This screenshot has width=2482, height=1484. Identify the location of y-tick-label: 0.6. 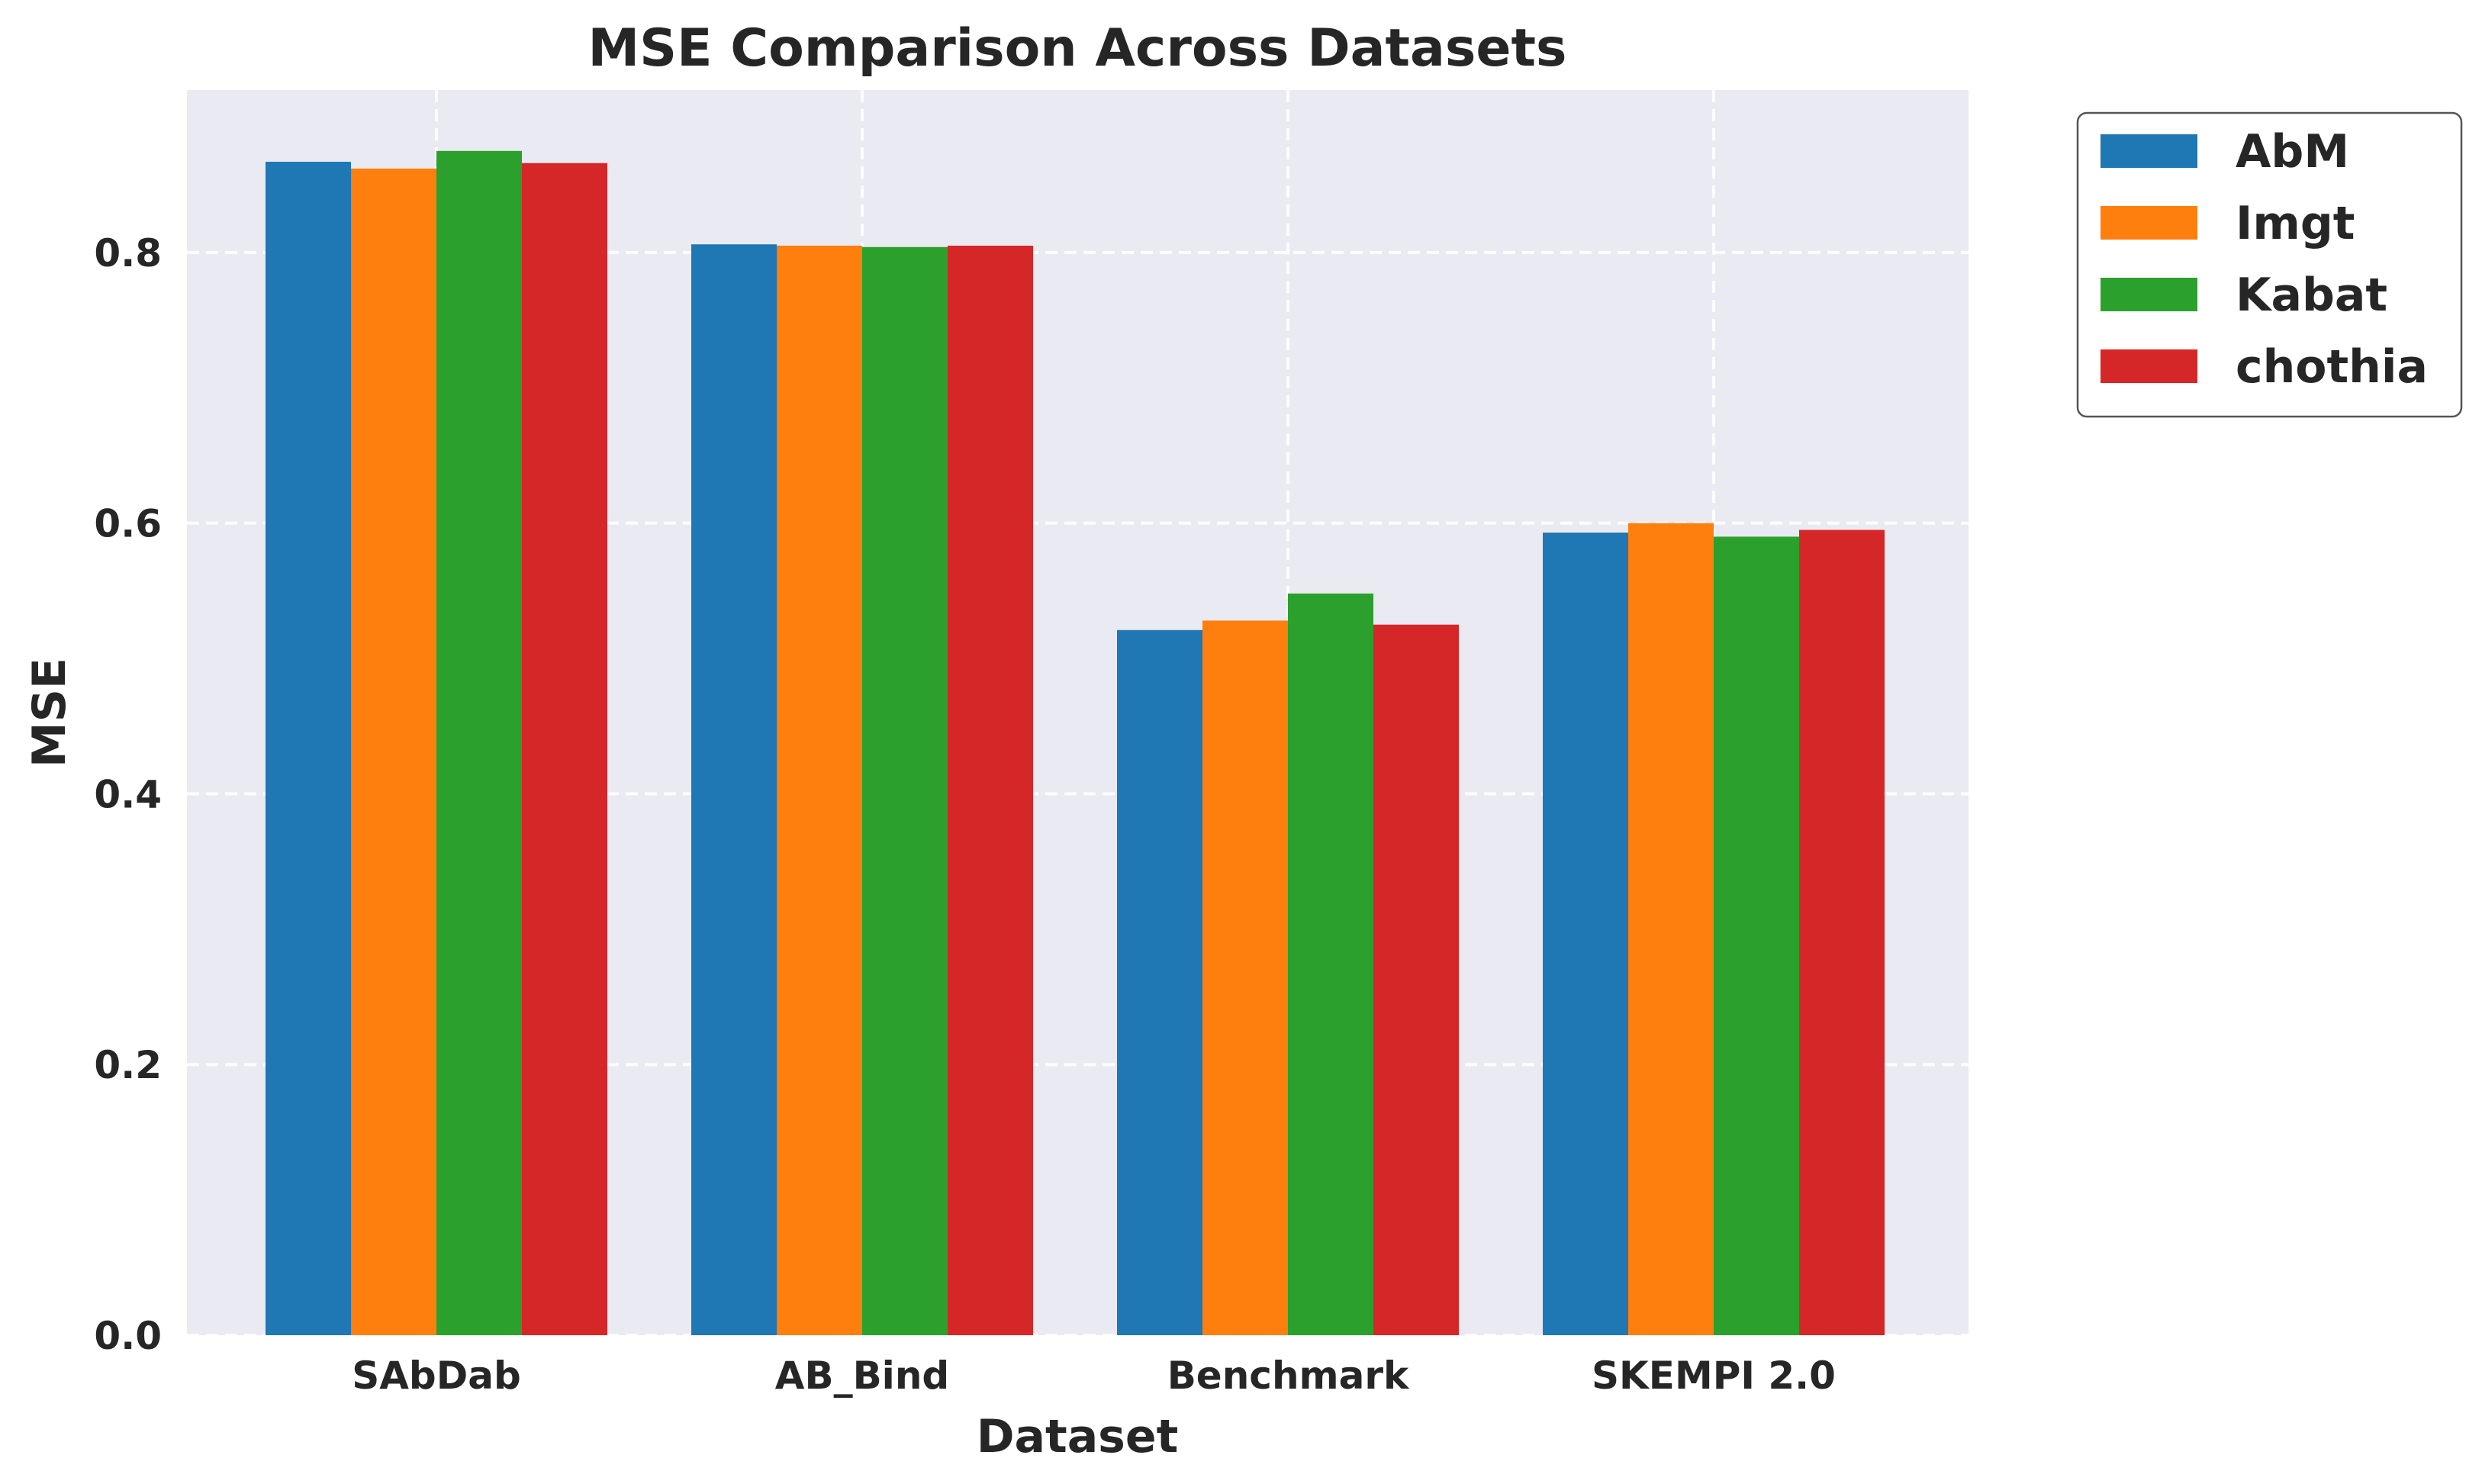
(128, 524).